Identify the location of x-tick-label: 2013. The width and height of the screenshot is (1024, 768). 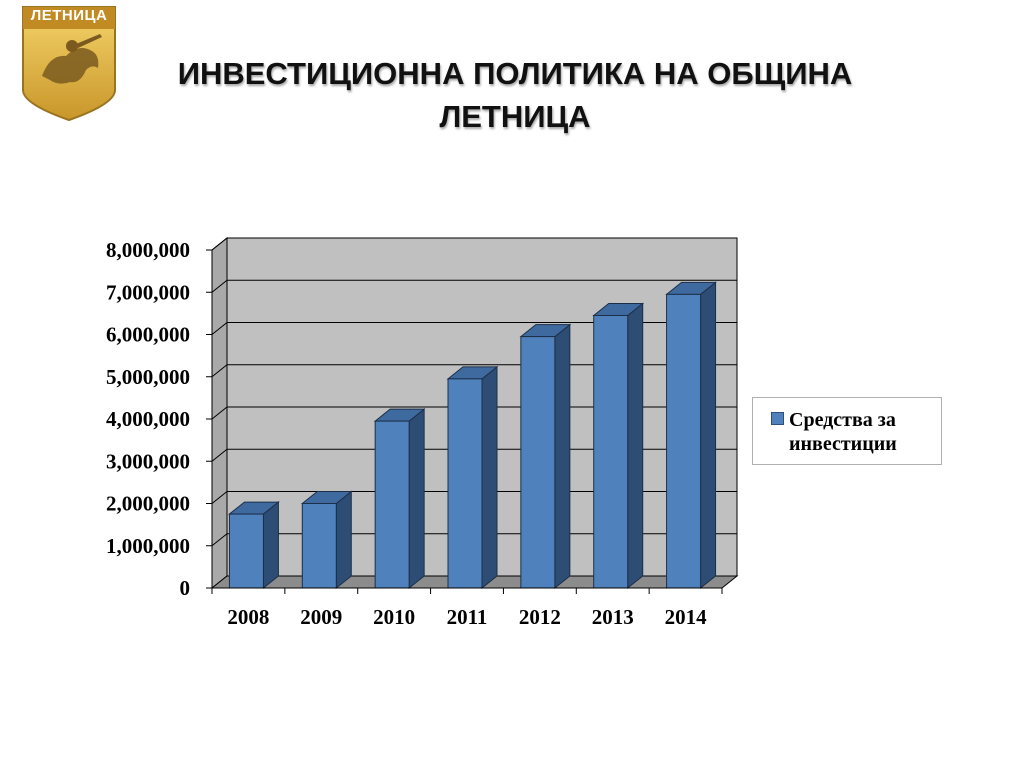
(613, 617).